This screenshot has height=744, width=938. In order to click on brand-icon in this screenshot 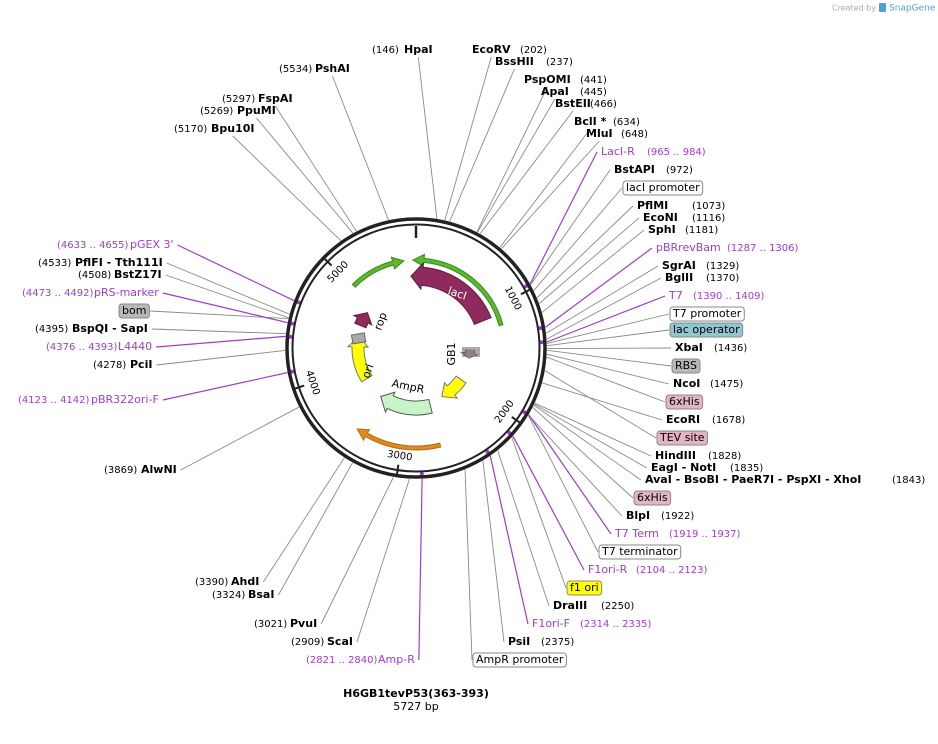, I will do `click(882, 7)`.